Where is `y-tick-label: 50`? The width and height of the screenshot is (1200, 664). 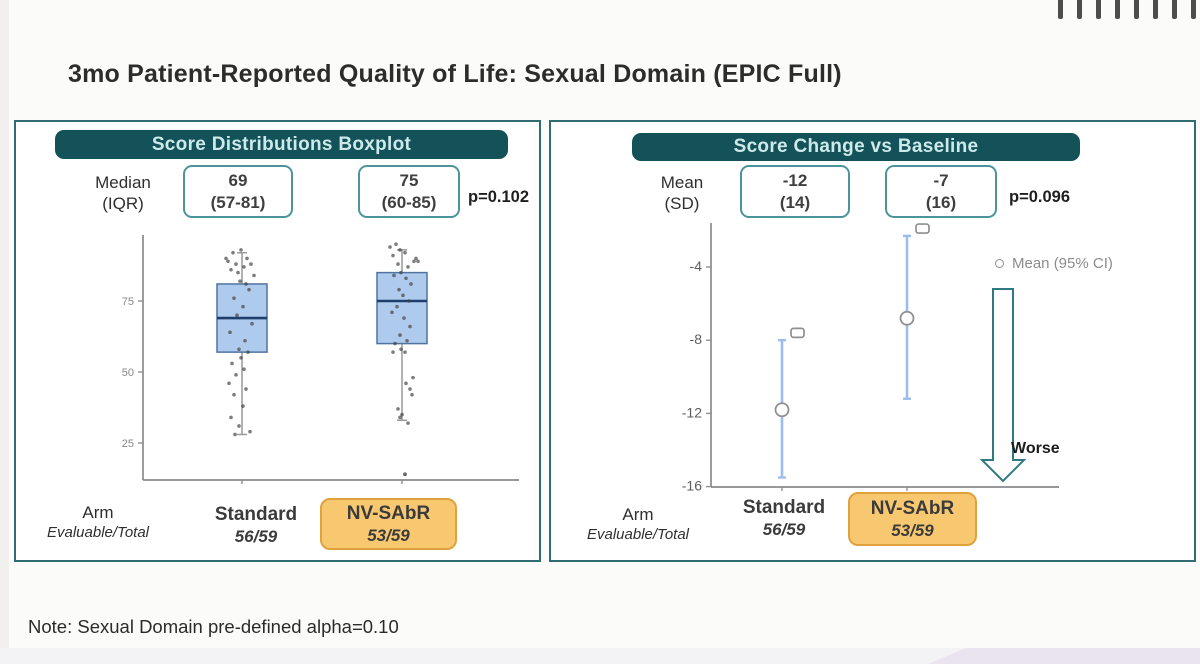
y-tick-label: 50 is located at coordinates (128, 373).